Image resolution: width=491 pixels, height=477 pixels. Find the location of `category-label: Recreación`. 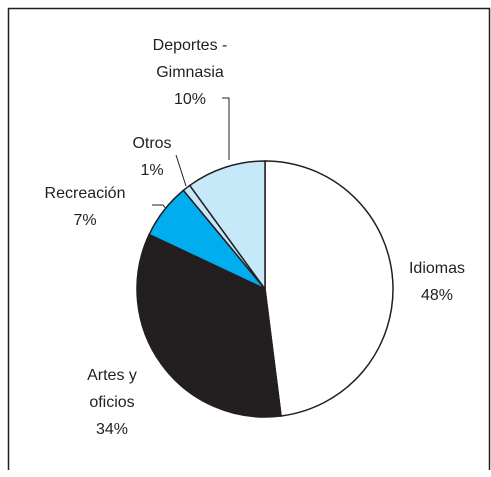

category-label: Recreación is located at coordinates (85, 193).